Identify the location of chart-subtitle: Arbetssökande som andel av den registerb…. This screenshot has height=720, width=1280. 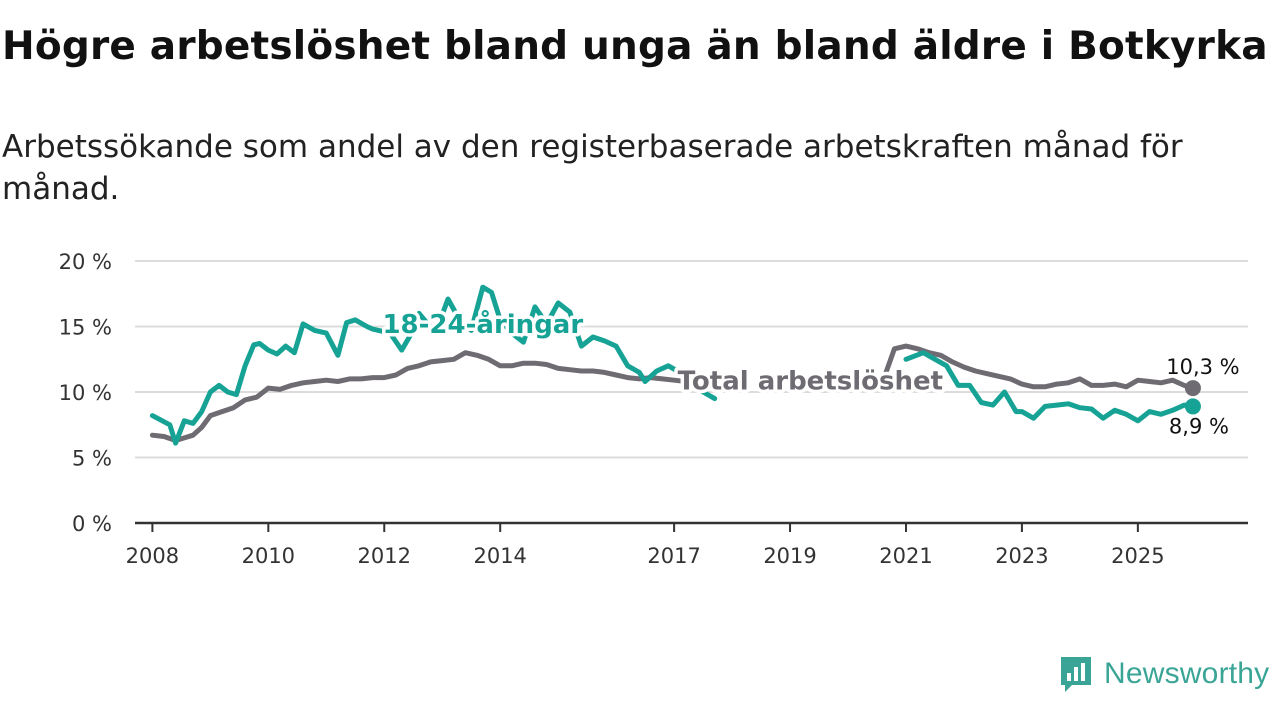
(592, 168).